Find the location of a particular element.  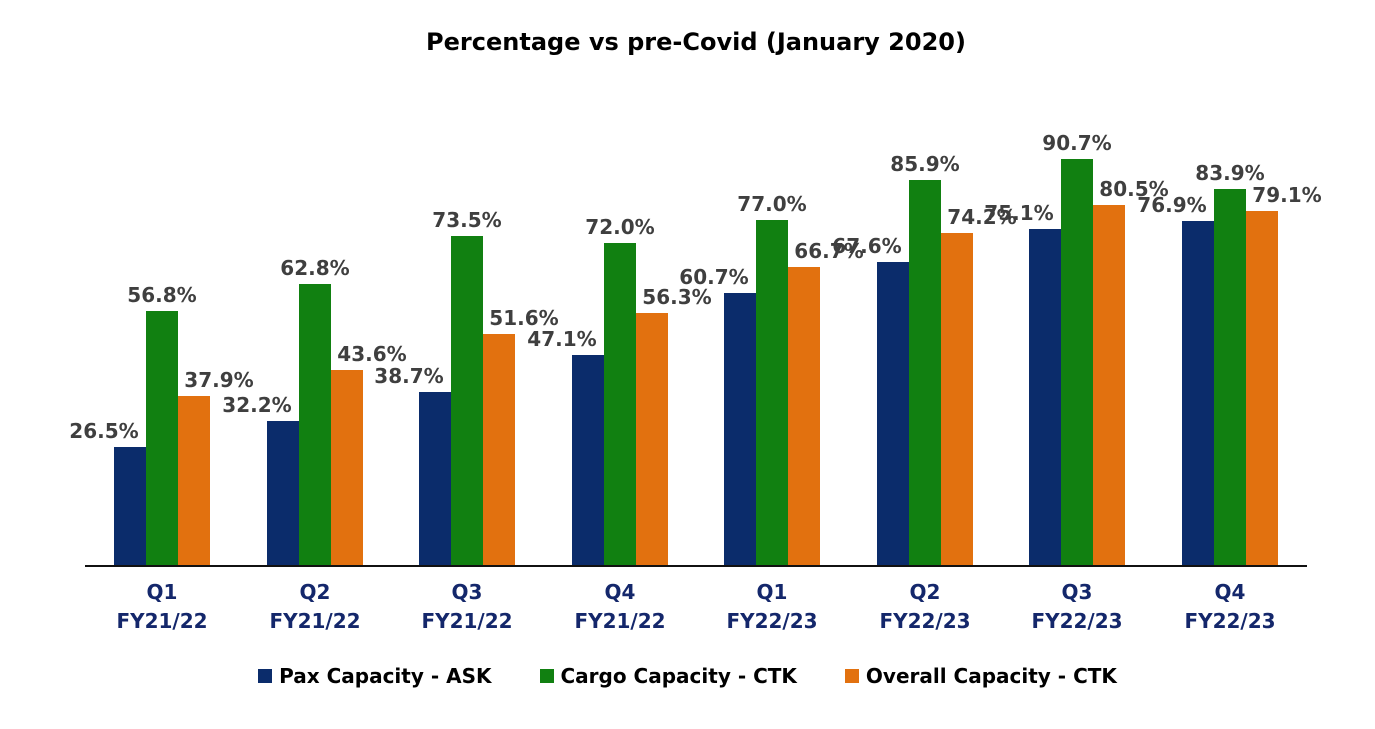

legend-item-pax-capacity-ask: Pax Capacity - ASK is located at coordinates (375, 676).